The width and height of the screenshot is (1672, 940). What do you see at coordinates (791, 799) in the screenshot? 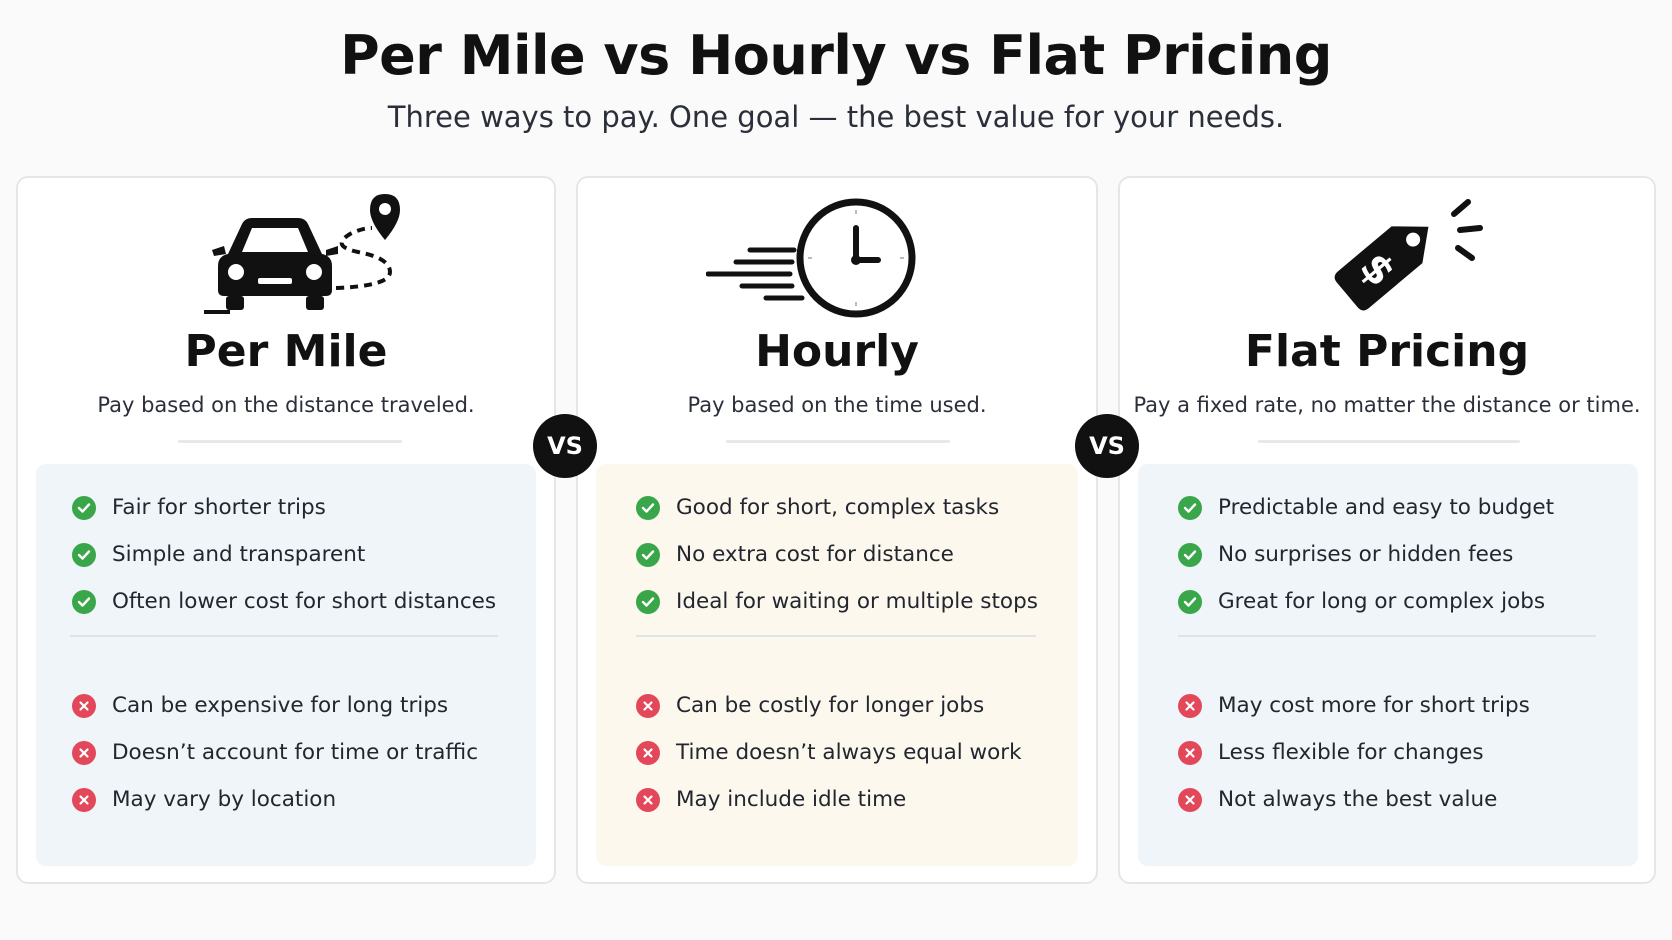
I see `con-text: May include idle time` at bounding box center [791, 799].